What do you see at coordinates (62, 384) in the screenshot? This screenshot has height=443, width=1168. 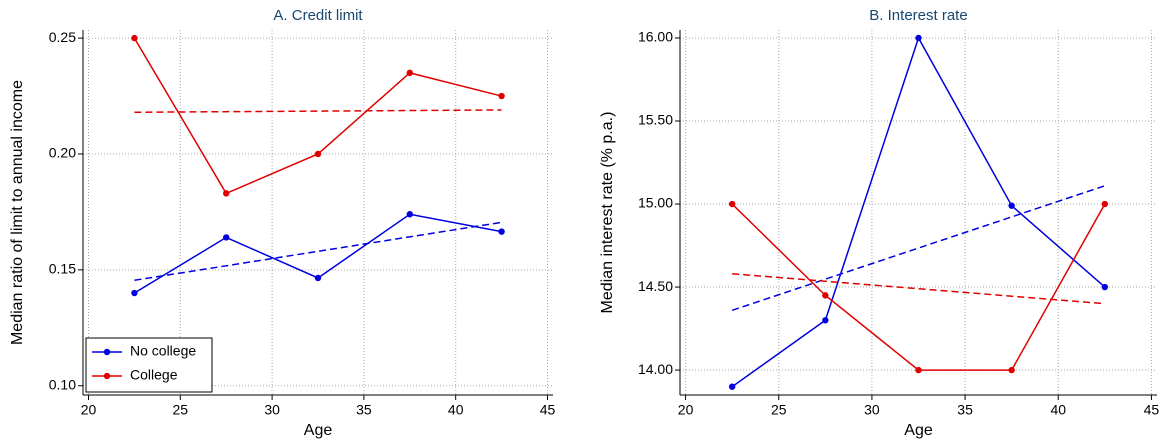 I see `y-tick-label: 0.10` at bounding box center [62, 384].